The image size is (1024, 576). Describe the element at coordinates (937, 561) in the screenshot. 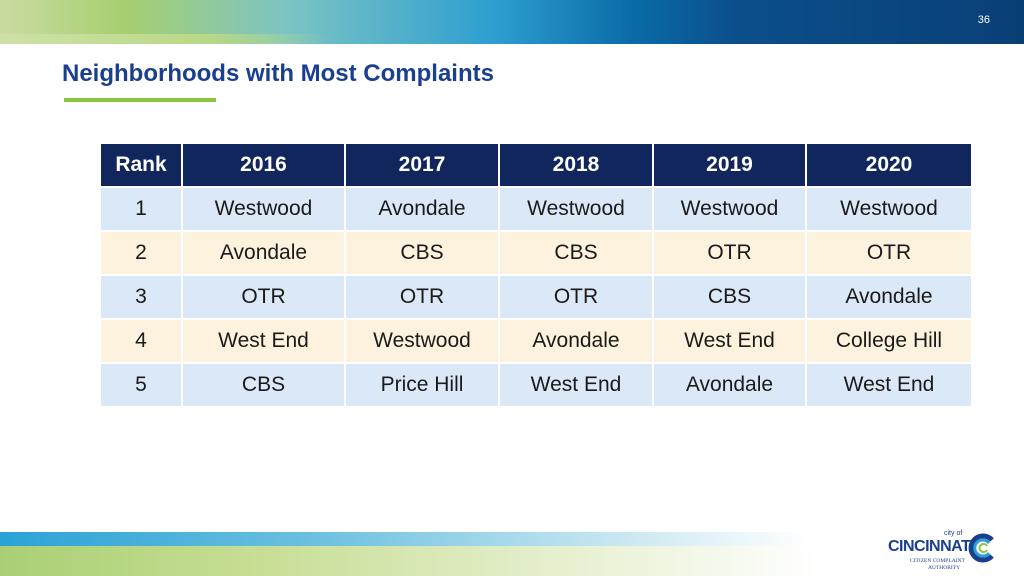

I see `logo-subtitle-line1: CITIZEN COMPLAINT` at that location.